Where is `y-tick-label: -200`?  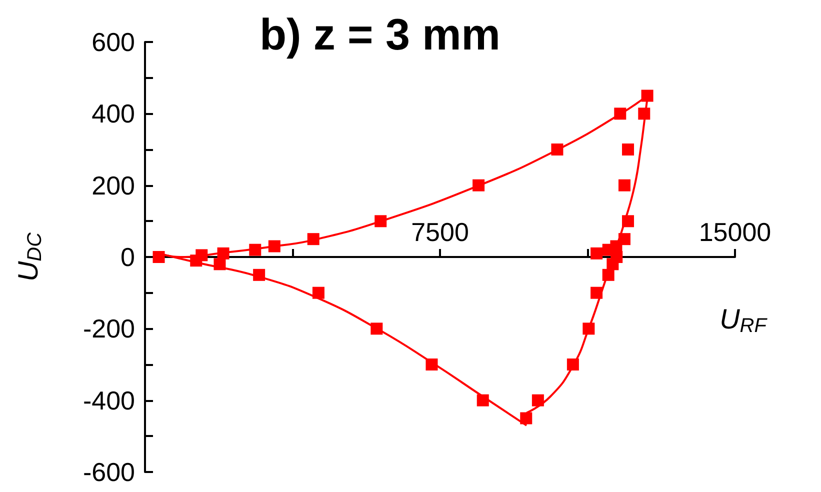
y-tick-label: -200 is located at coordinates (108, 329).